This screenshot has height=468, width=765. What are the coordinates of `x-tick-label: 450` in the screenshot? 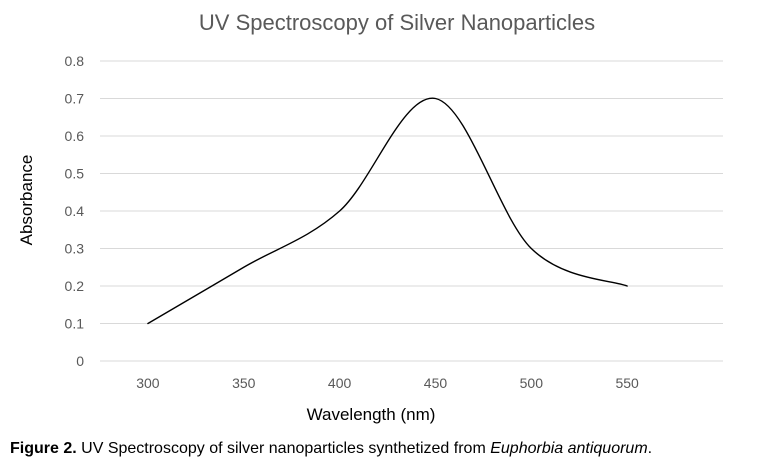 It's located at (436, 383).